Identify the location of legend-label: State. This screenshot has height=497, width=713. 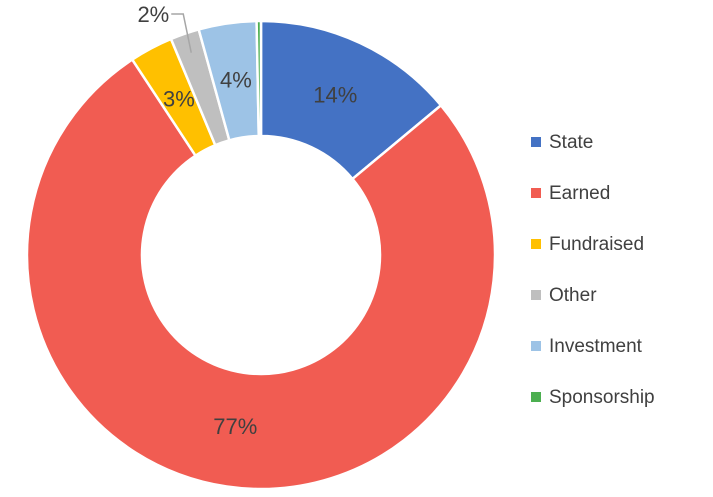
(571, 142).